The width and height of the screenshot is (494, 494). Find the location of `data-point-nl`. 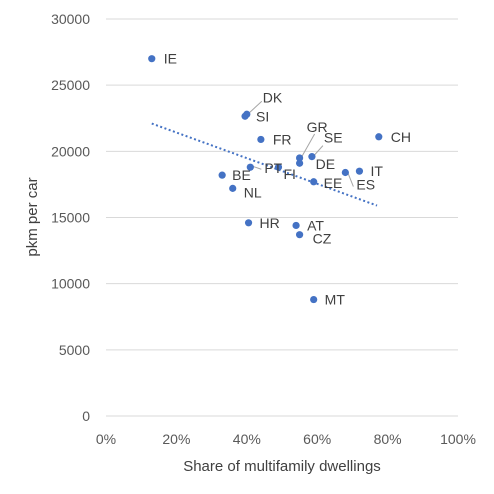

data-point-nl is located at coordinates (233, 188).